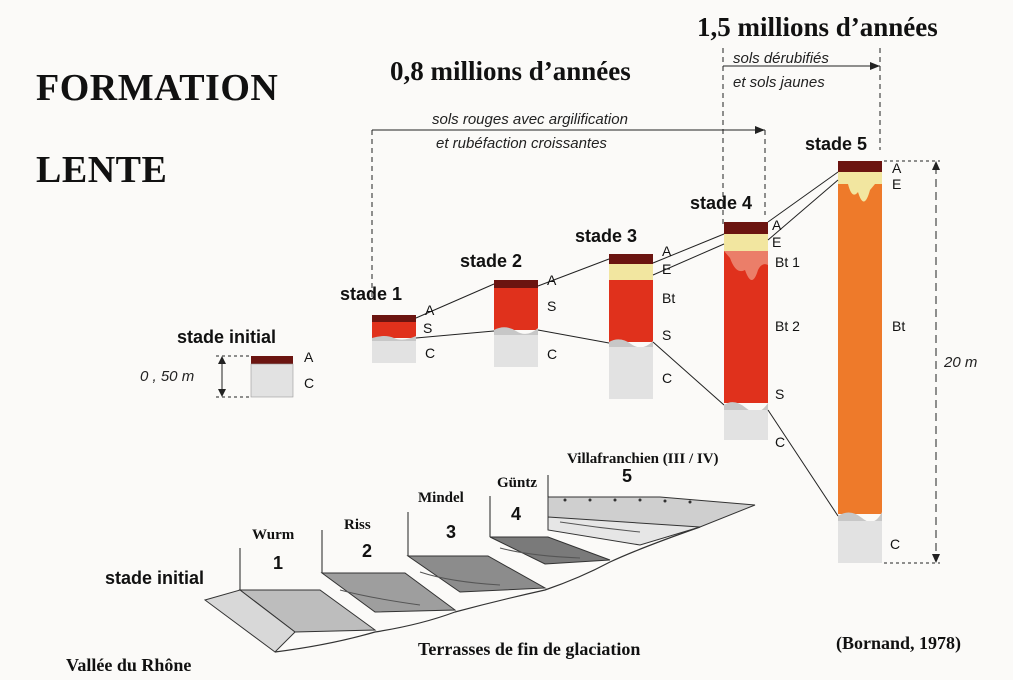 This screenshot has width=1013, height=680. What do you see at coordinates (521, 143) in the screenshot?
I see `span-label-1b: et rubéfaction croissantes` at bounding box center [521, 143].